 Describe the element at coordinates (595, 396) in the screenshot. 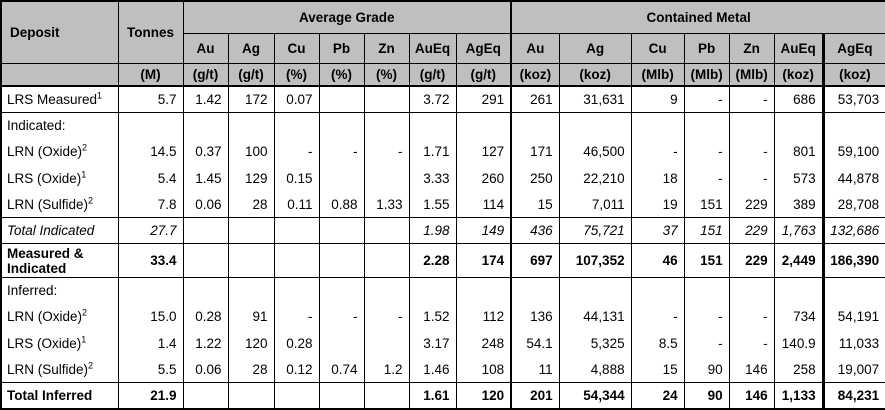

I see `metal-value-cell: 54,344` at that location.